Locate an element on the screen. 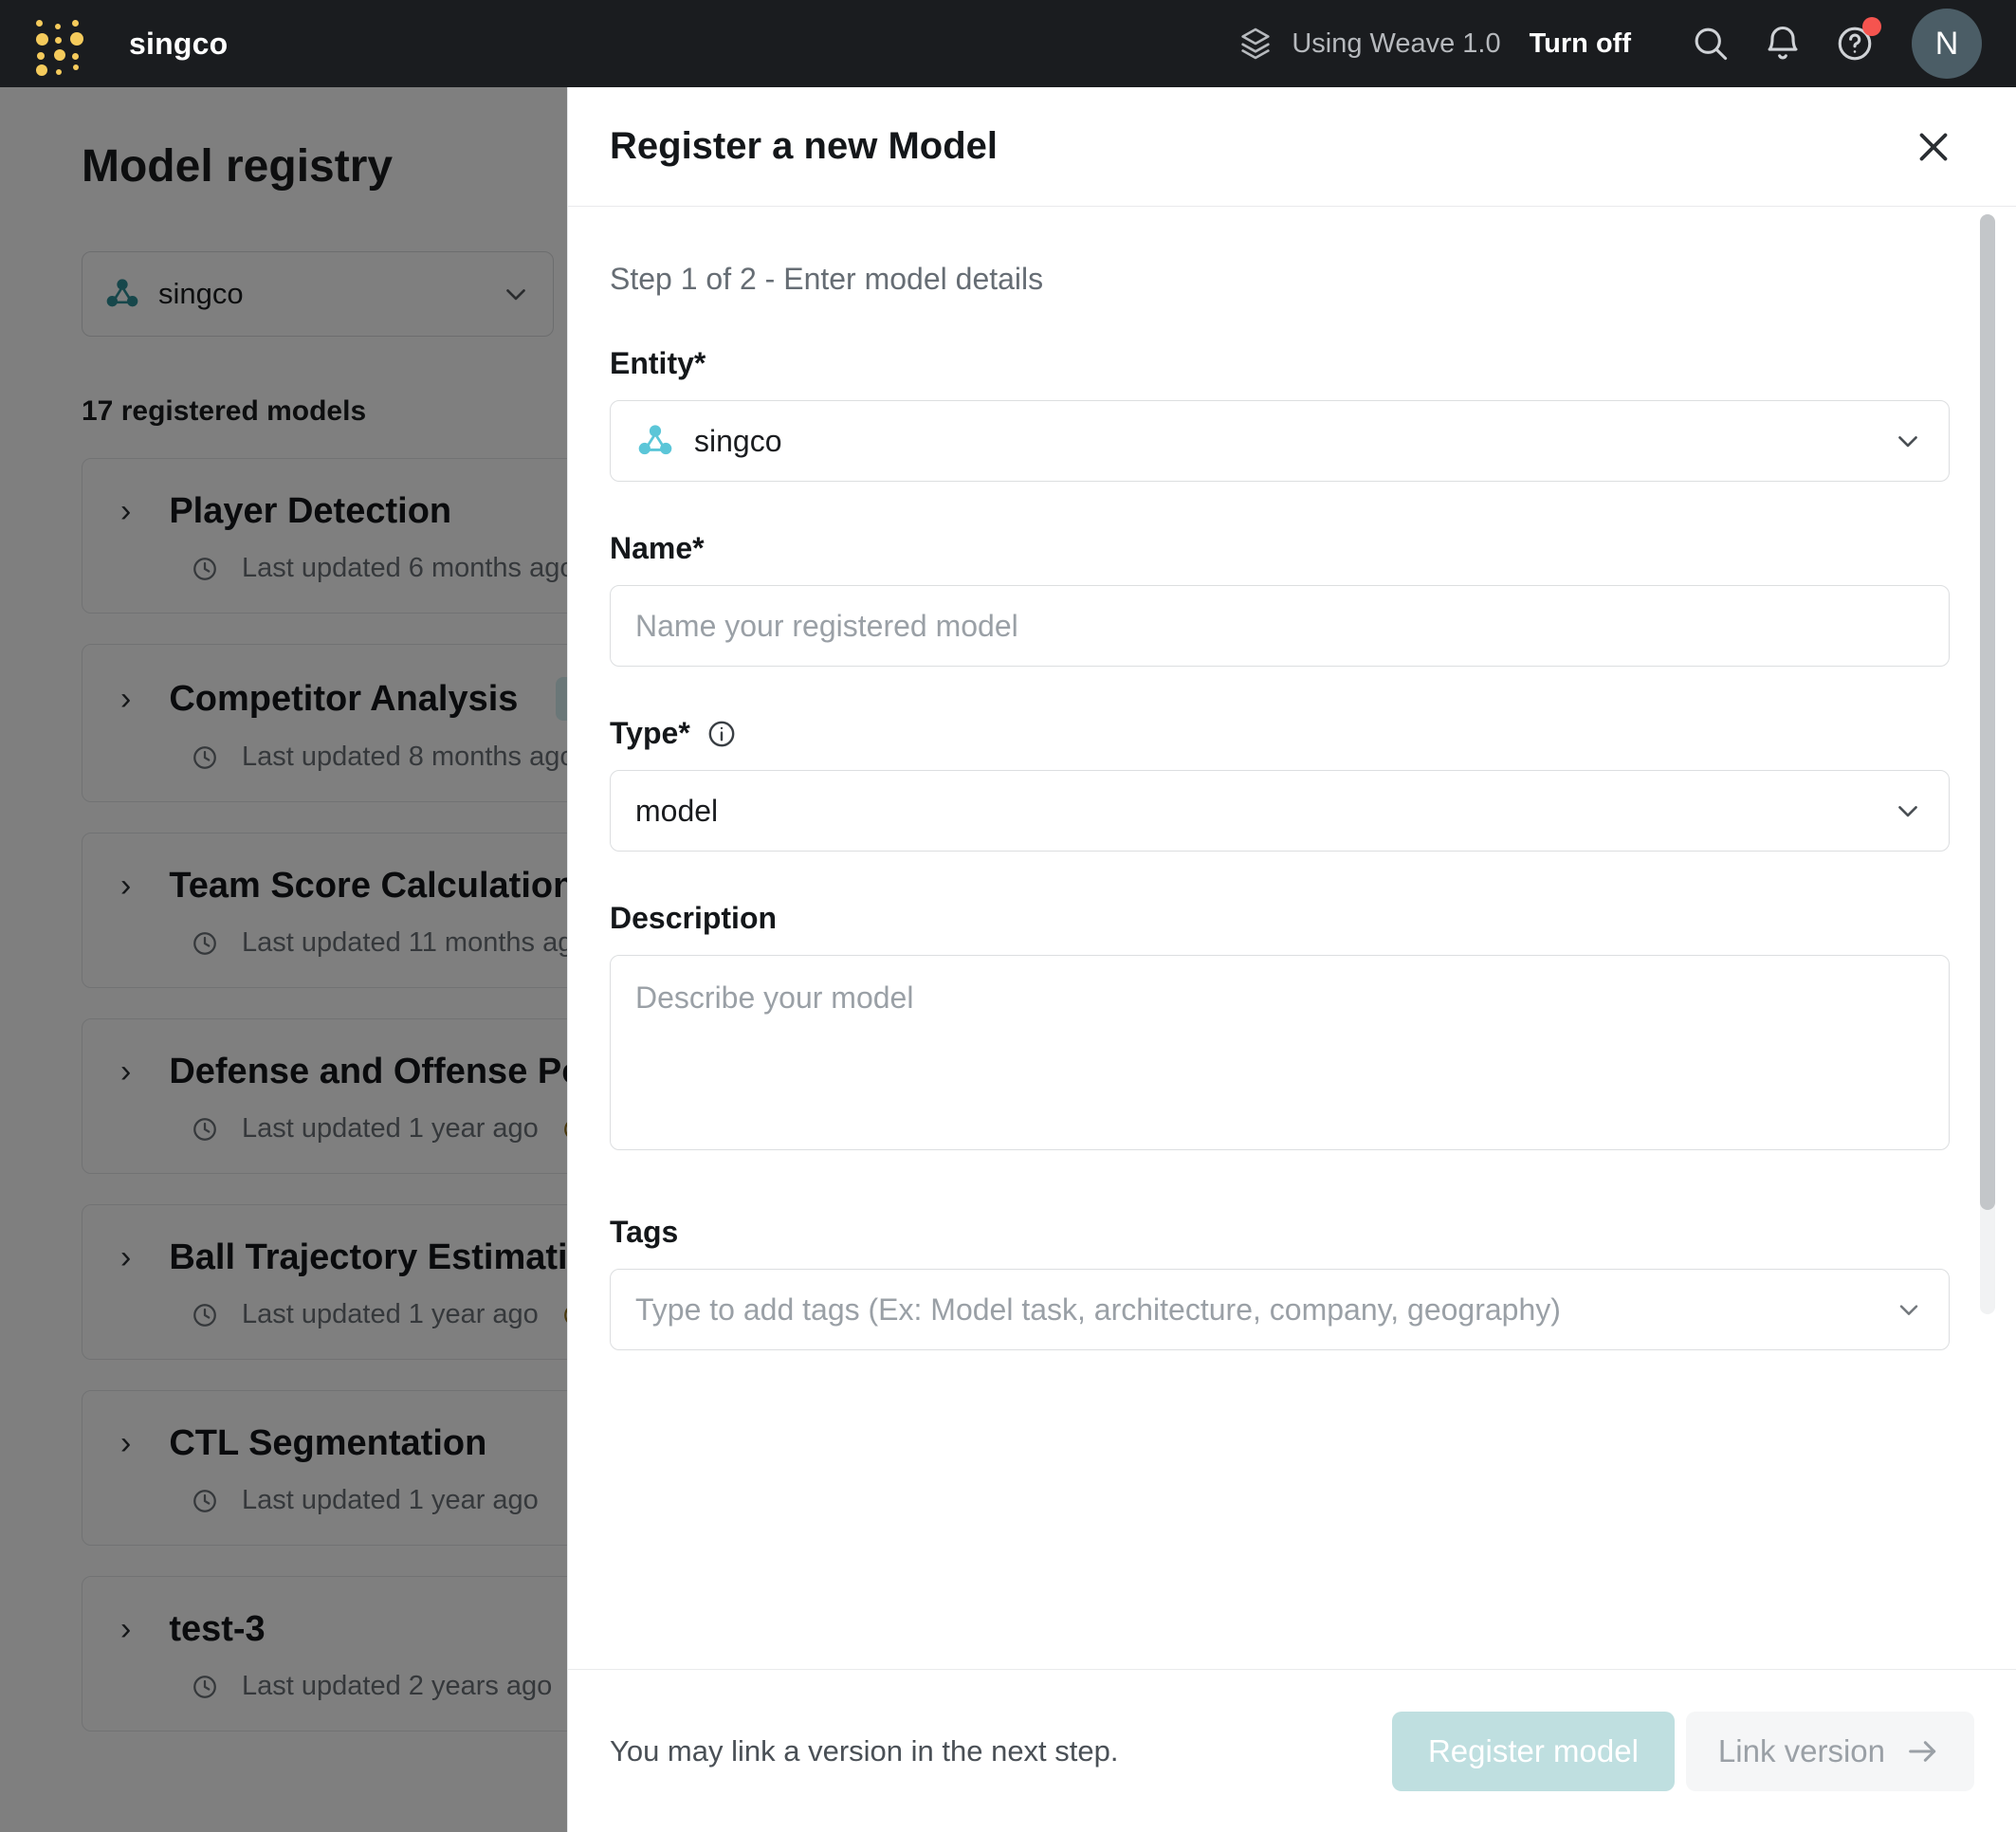 The height and width of the screenshot is (1832, 2016). search-icon is located at coordinates (1711, 44).